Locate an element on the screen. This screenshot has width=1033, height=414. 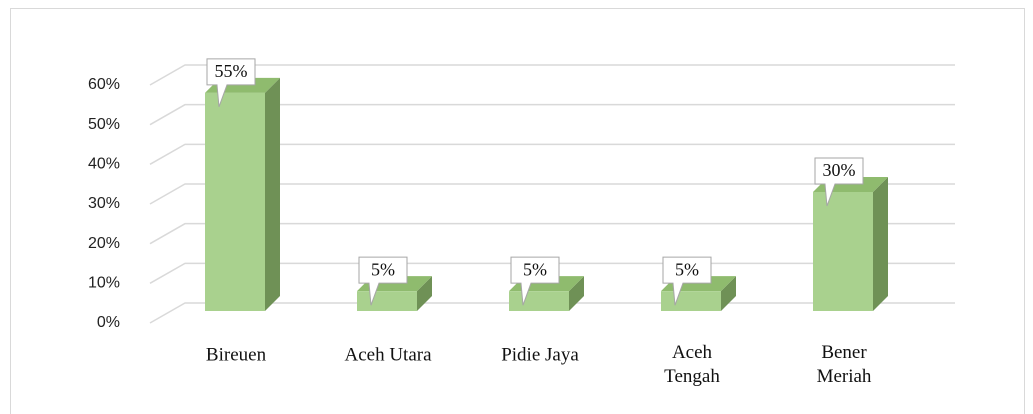
x-tick-label: Bireuen is located at coordinates (236, 354).